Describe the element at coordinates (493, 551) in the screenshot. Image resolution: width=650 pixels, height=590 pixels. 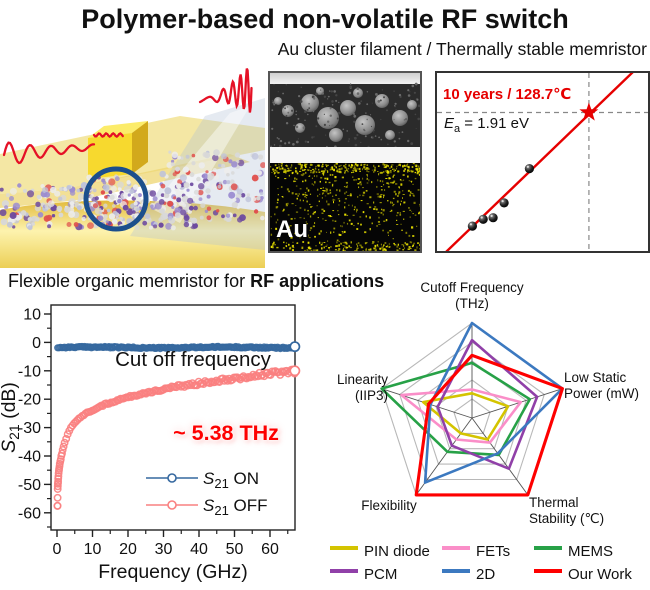
I see `legend-label: FETs` at that location.